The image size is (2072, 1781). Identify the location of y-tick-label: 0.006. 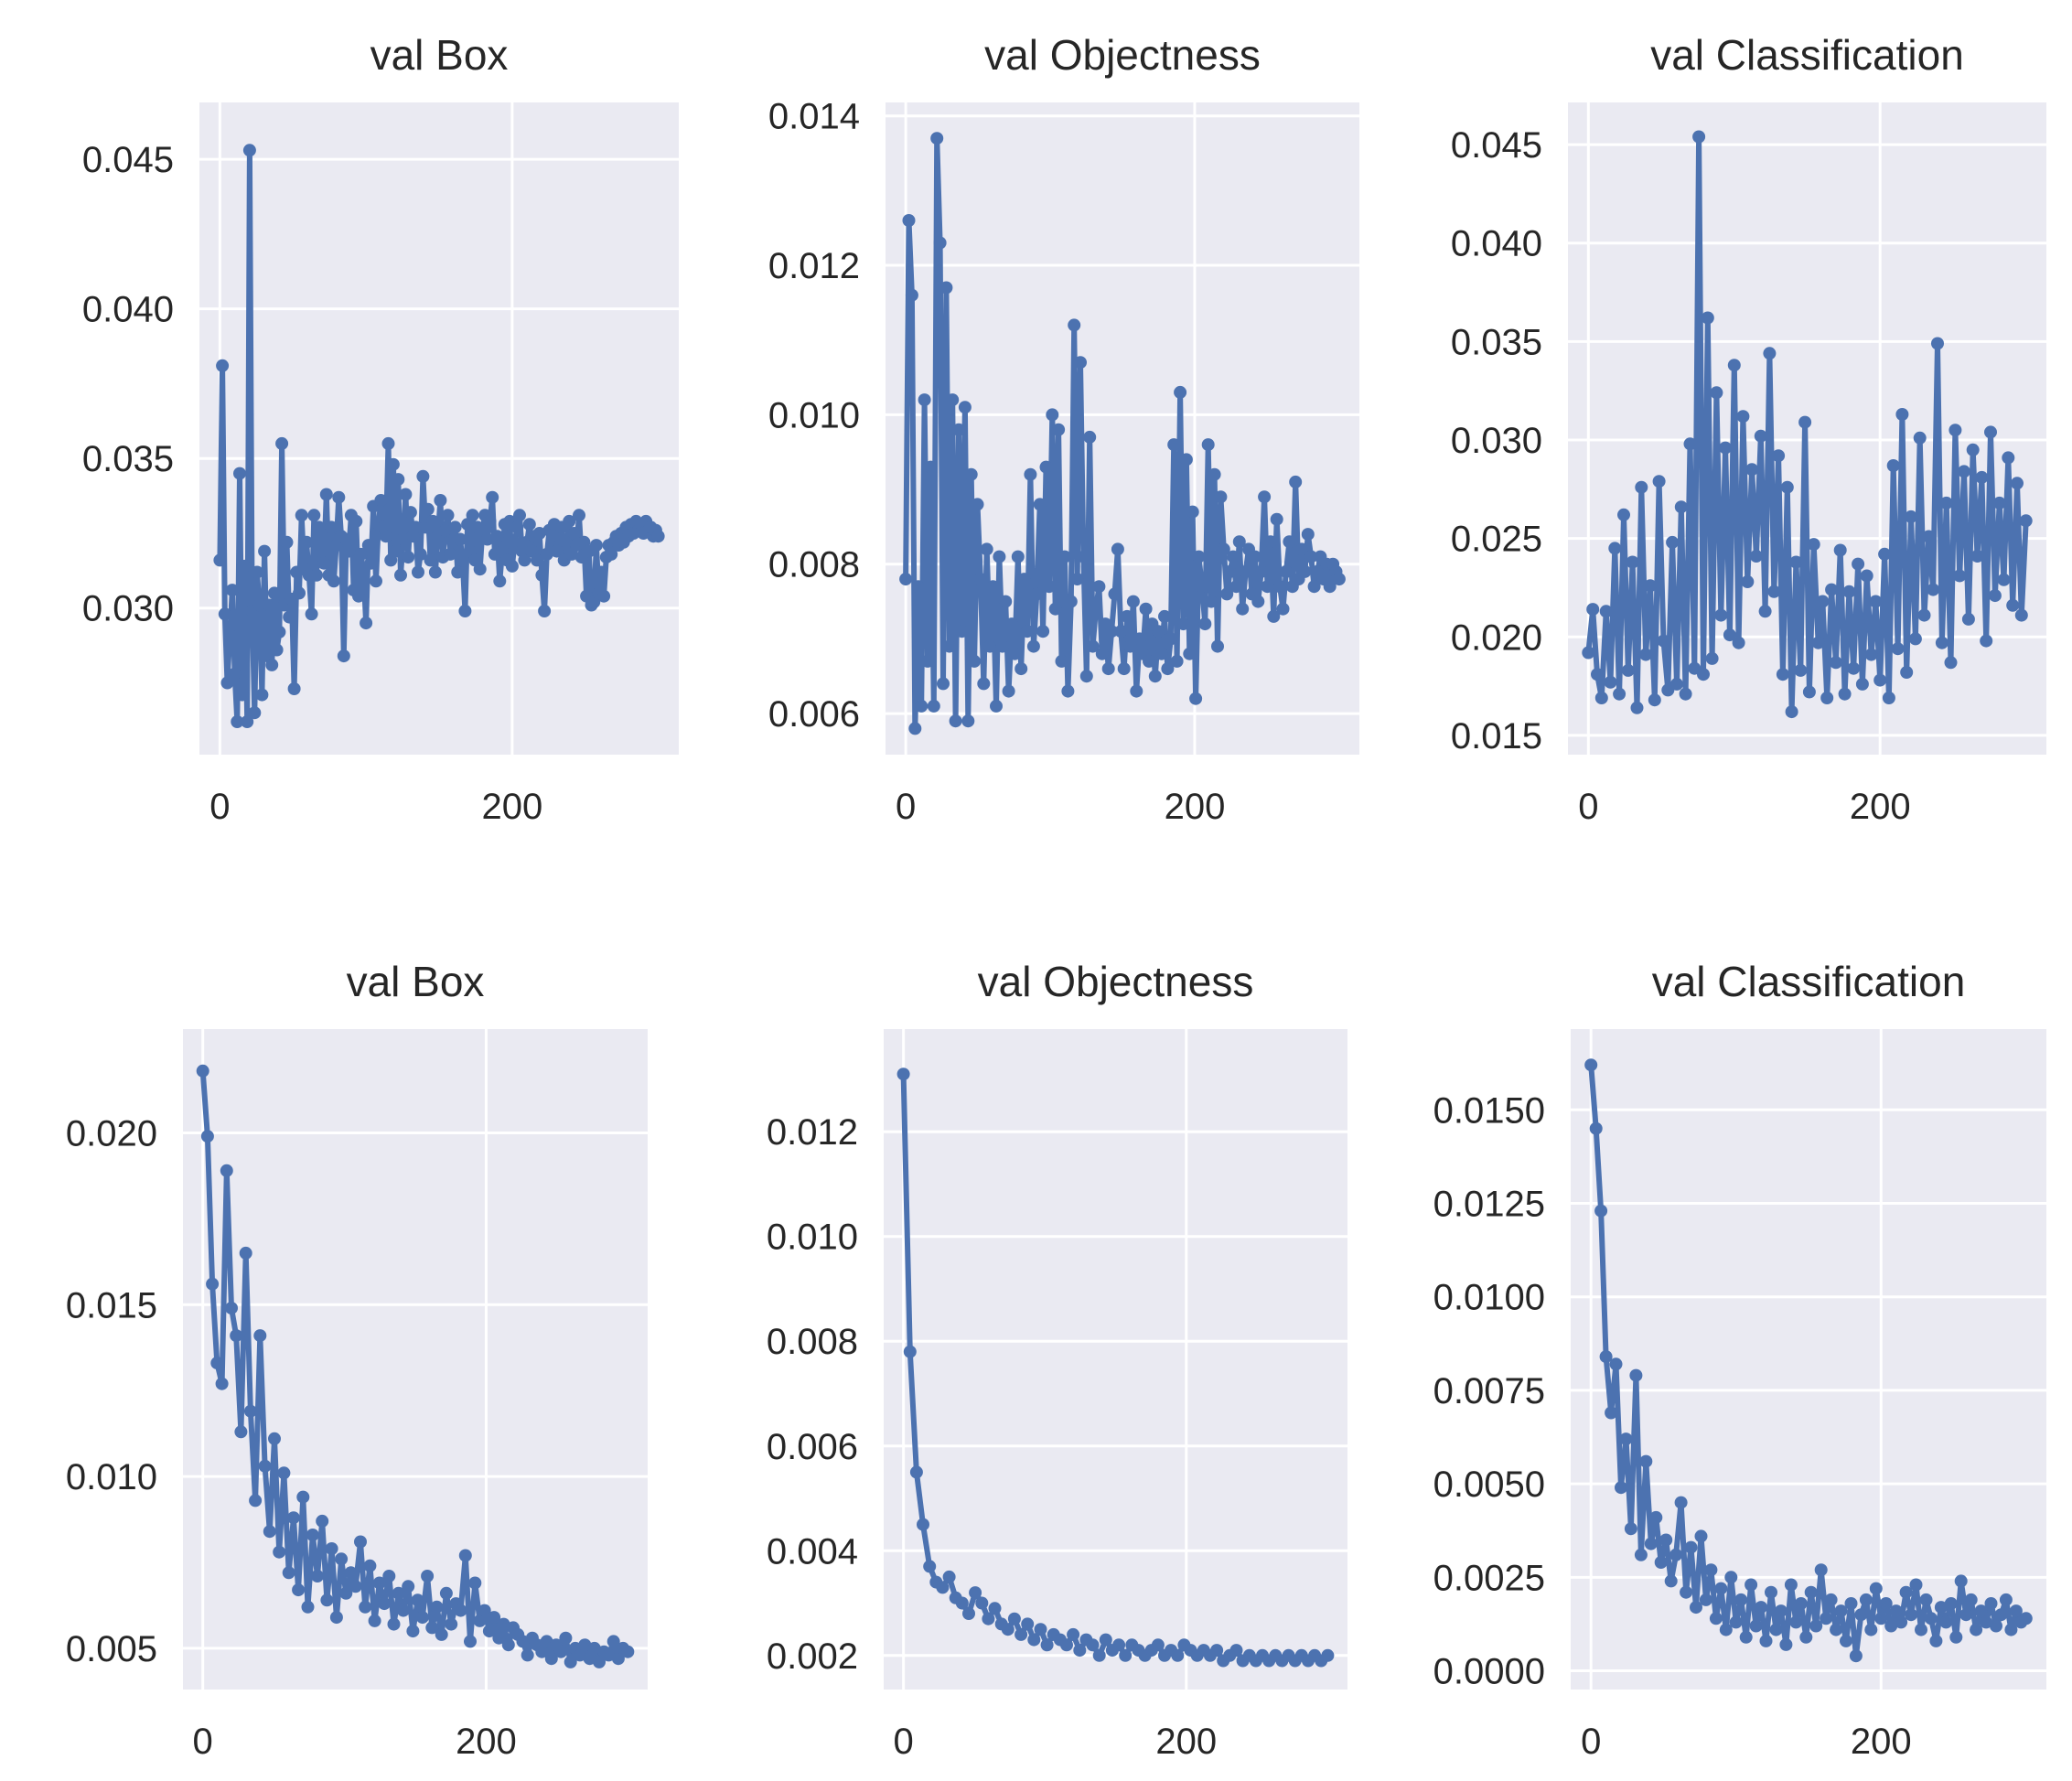
(812, 1447).